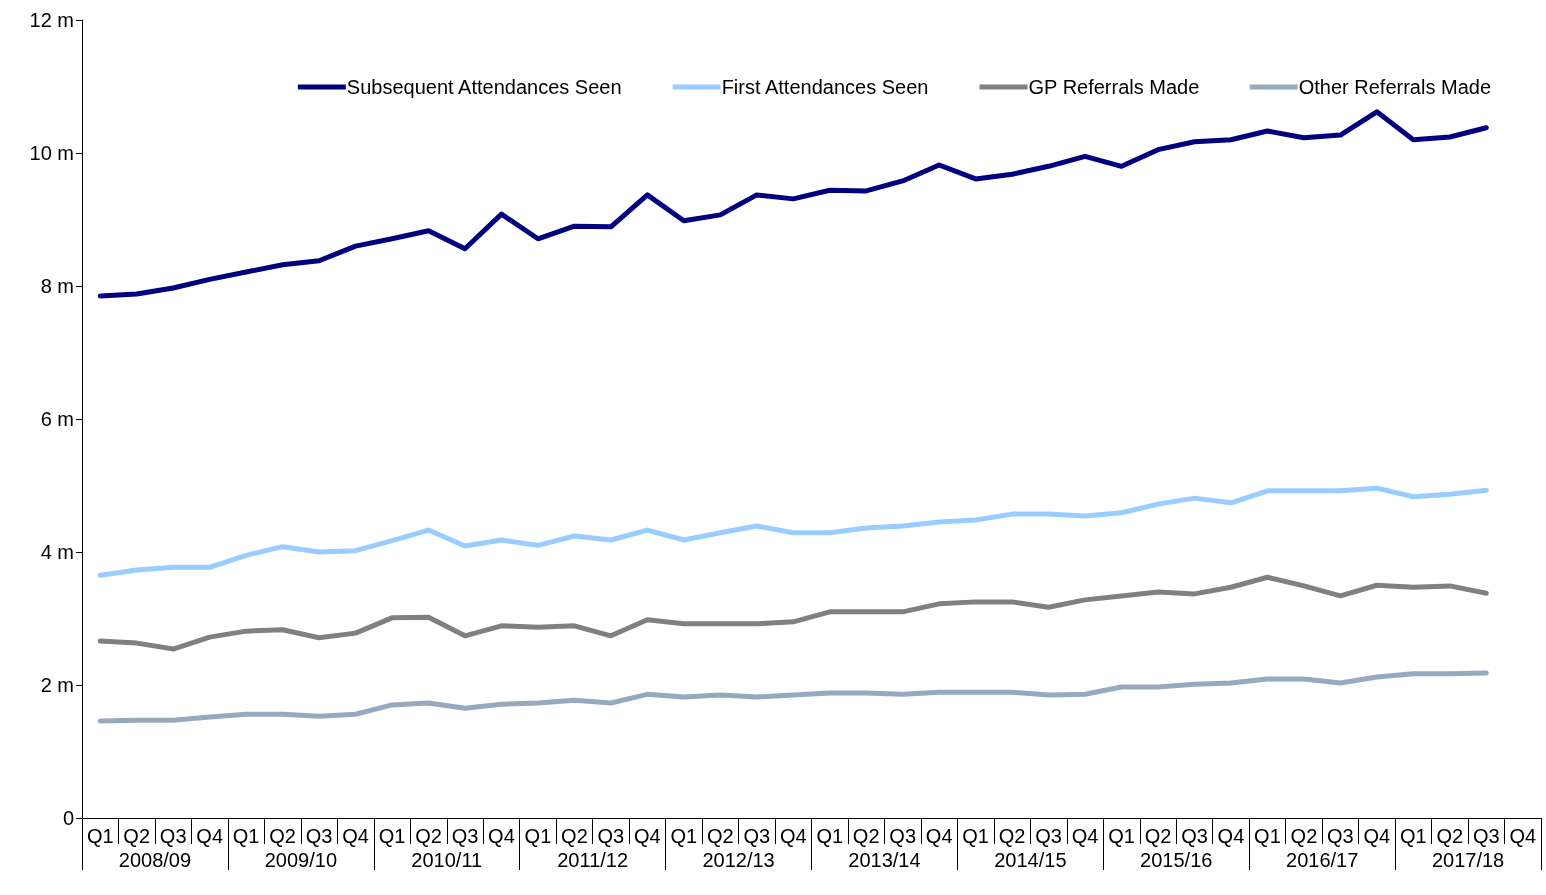 This screenshot has width=1546, height=895. I want to click on text: 2012/13, so click(738, 860).